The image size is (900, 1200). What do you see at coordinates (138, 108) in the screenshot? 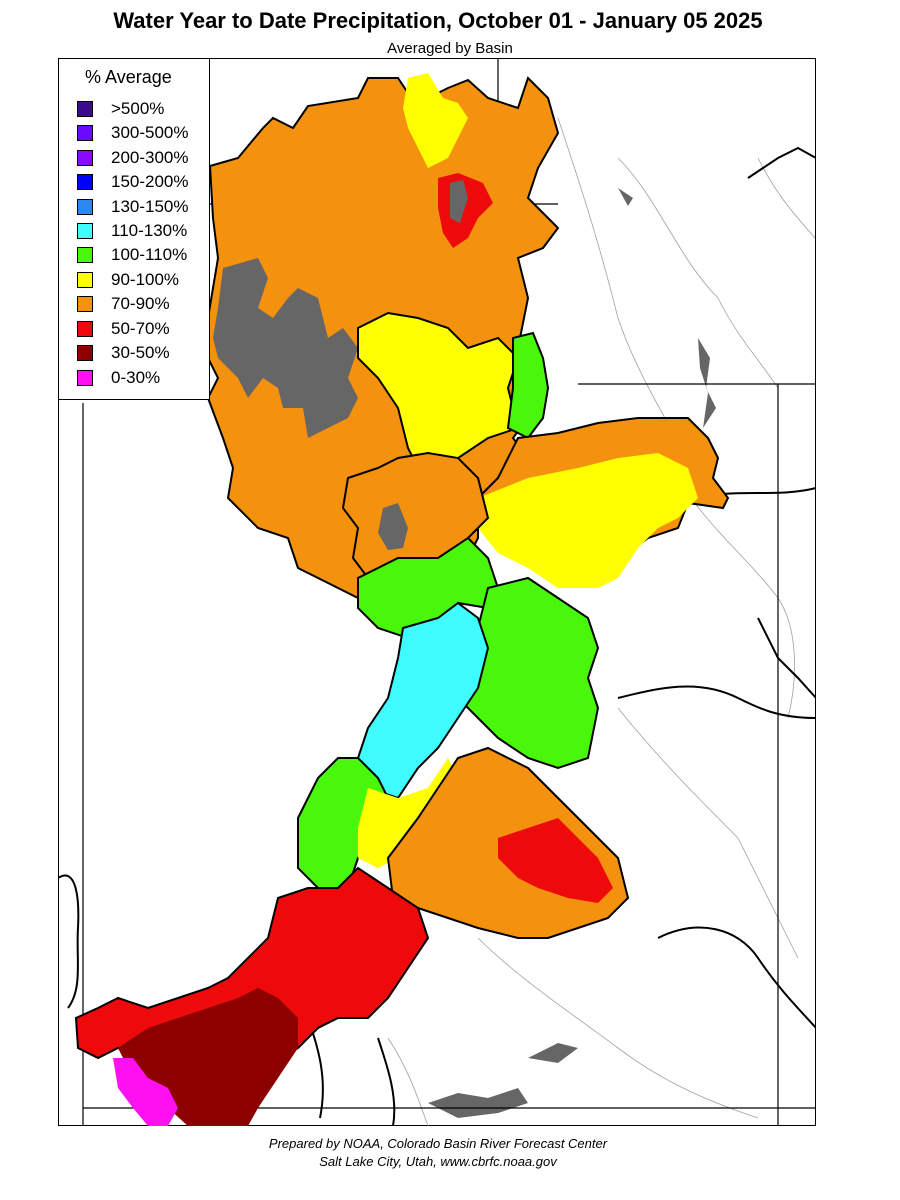
I see `legend-label: >500%` at bounding box center [138, 108].